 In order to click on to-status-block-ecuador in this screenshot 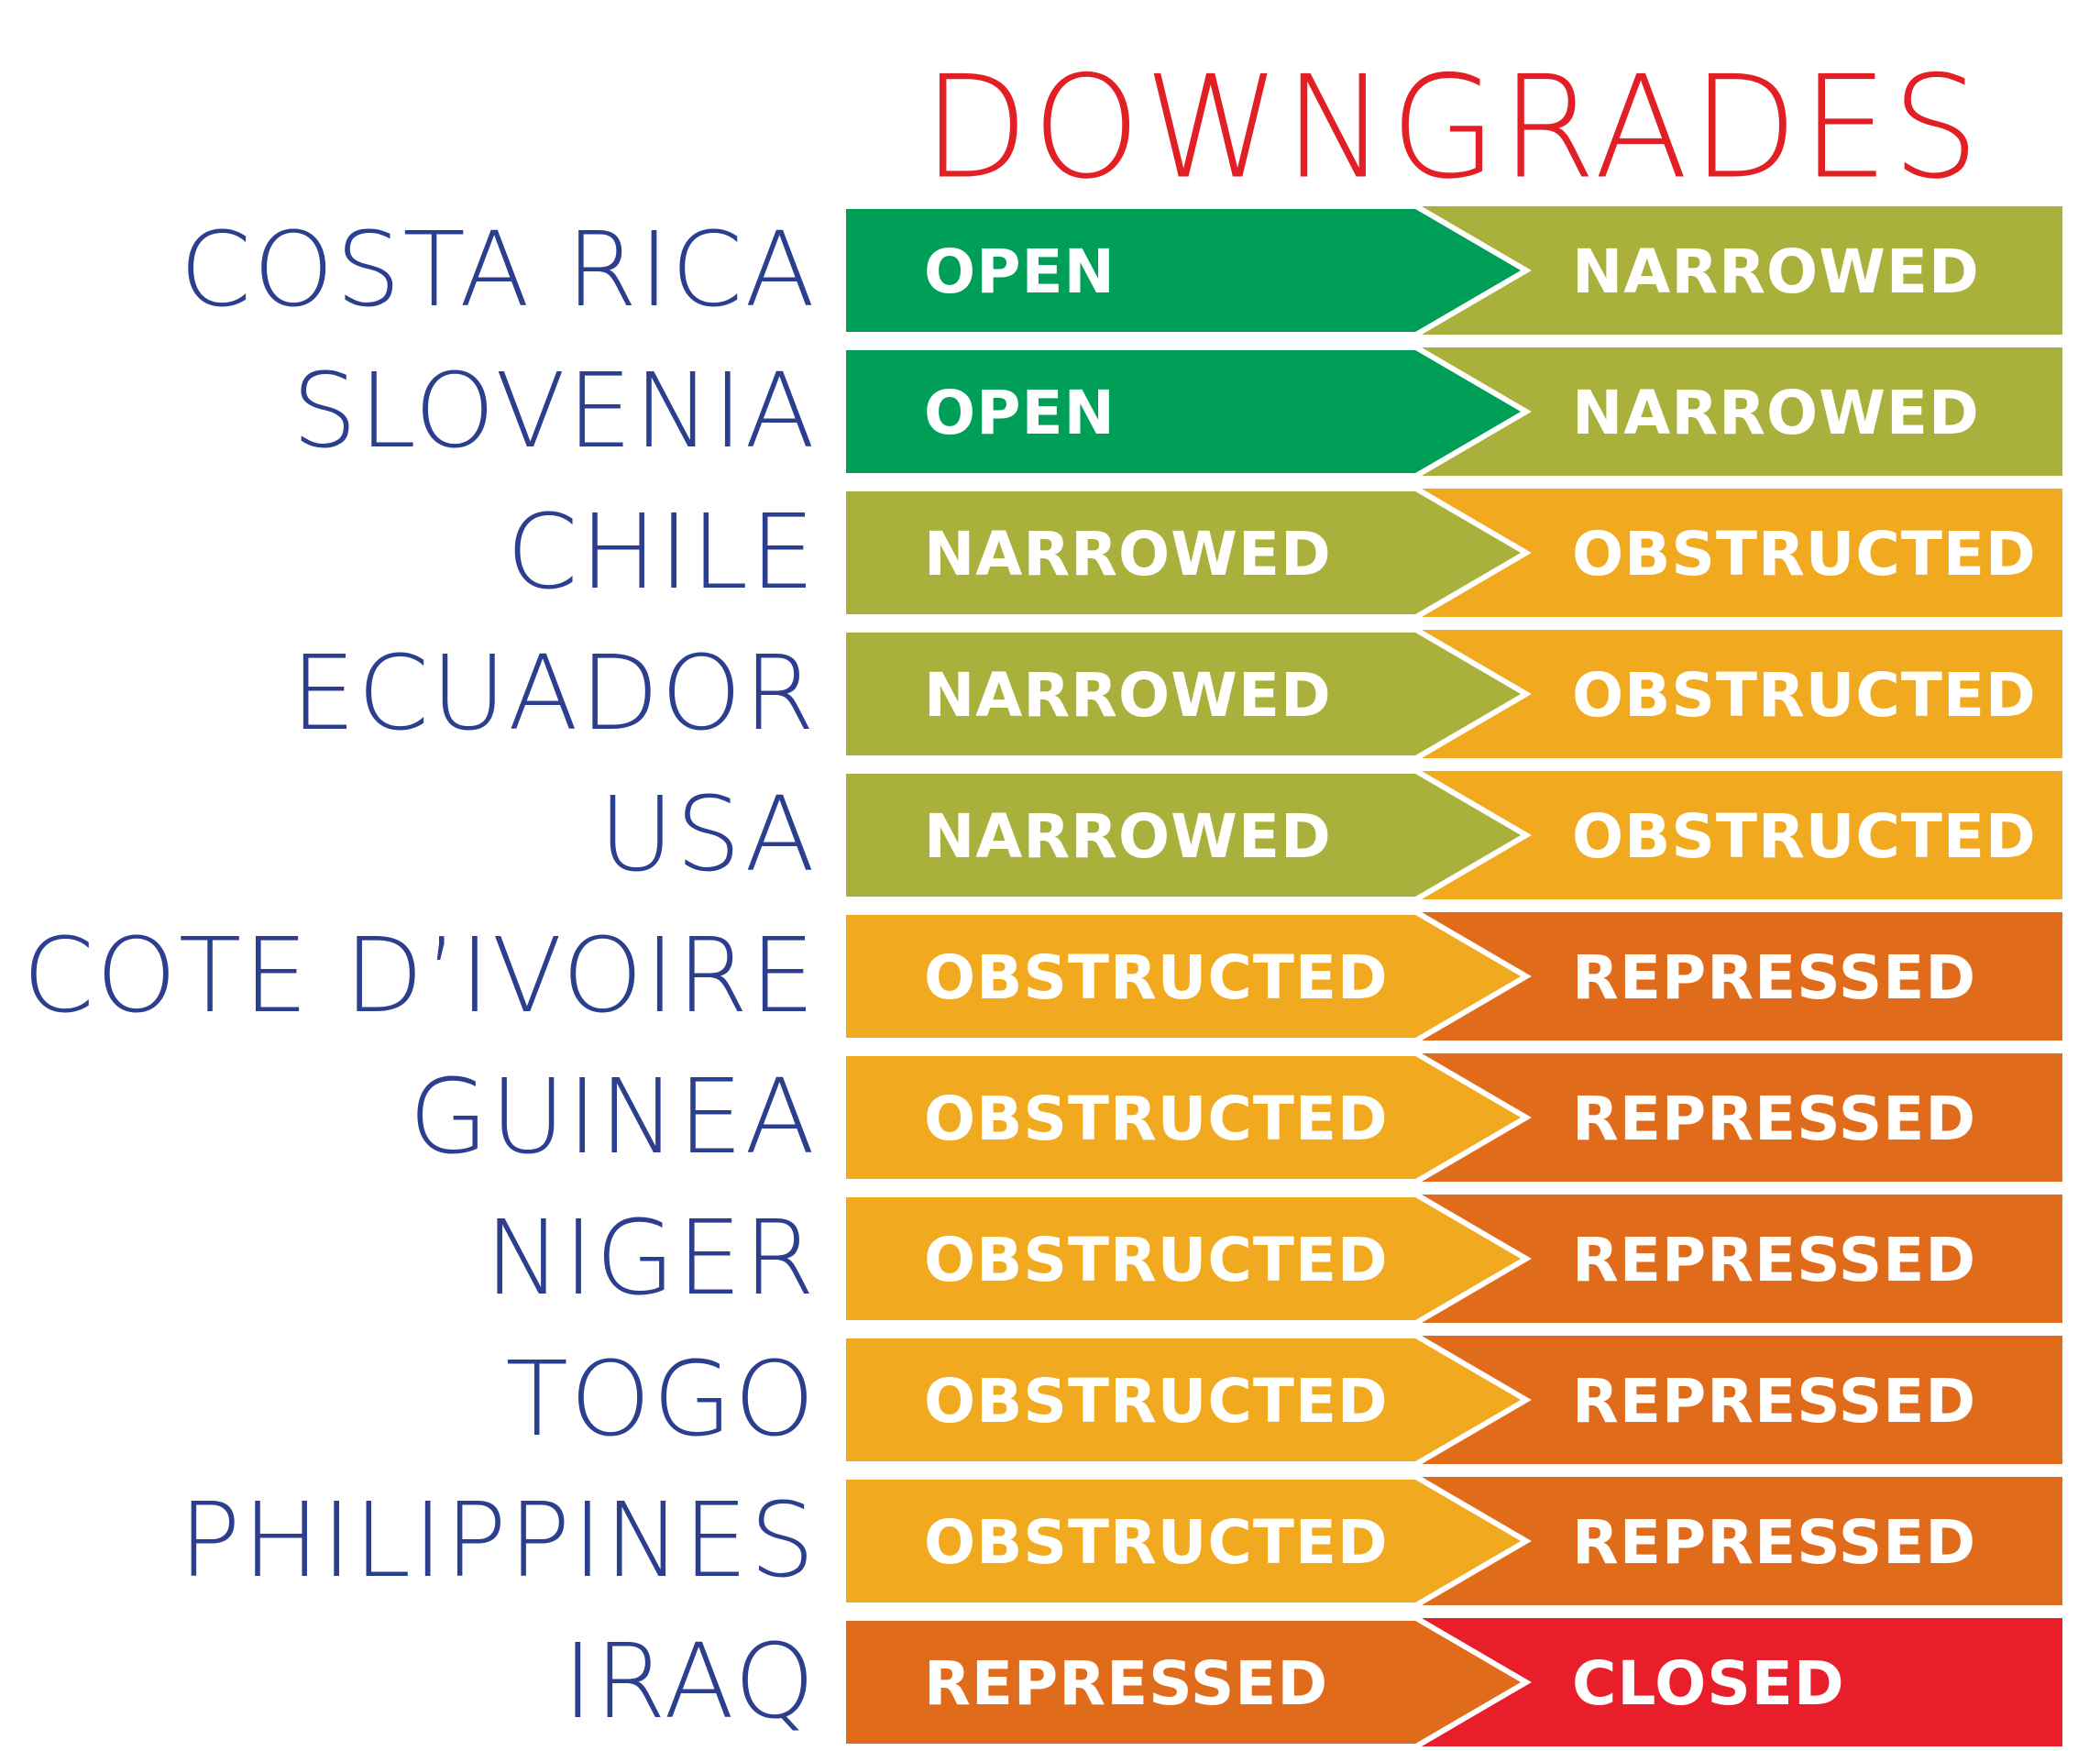, I will do `click(1739, 694)`.